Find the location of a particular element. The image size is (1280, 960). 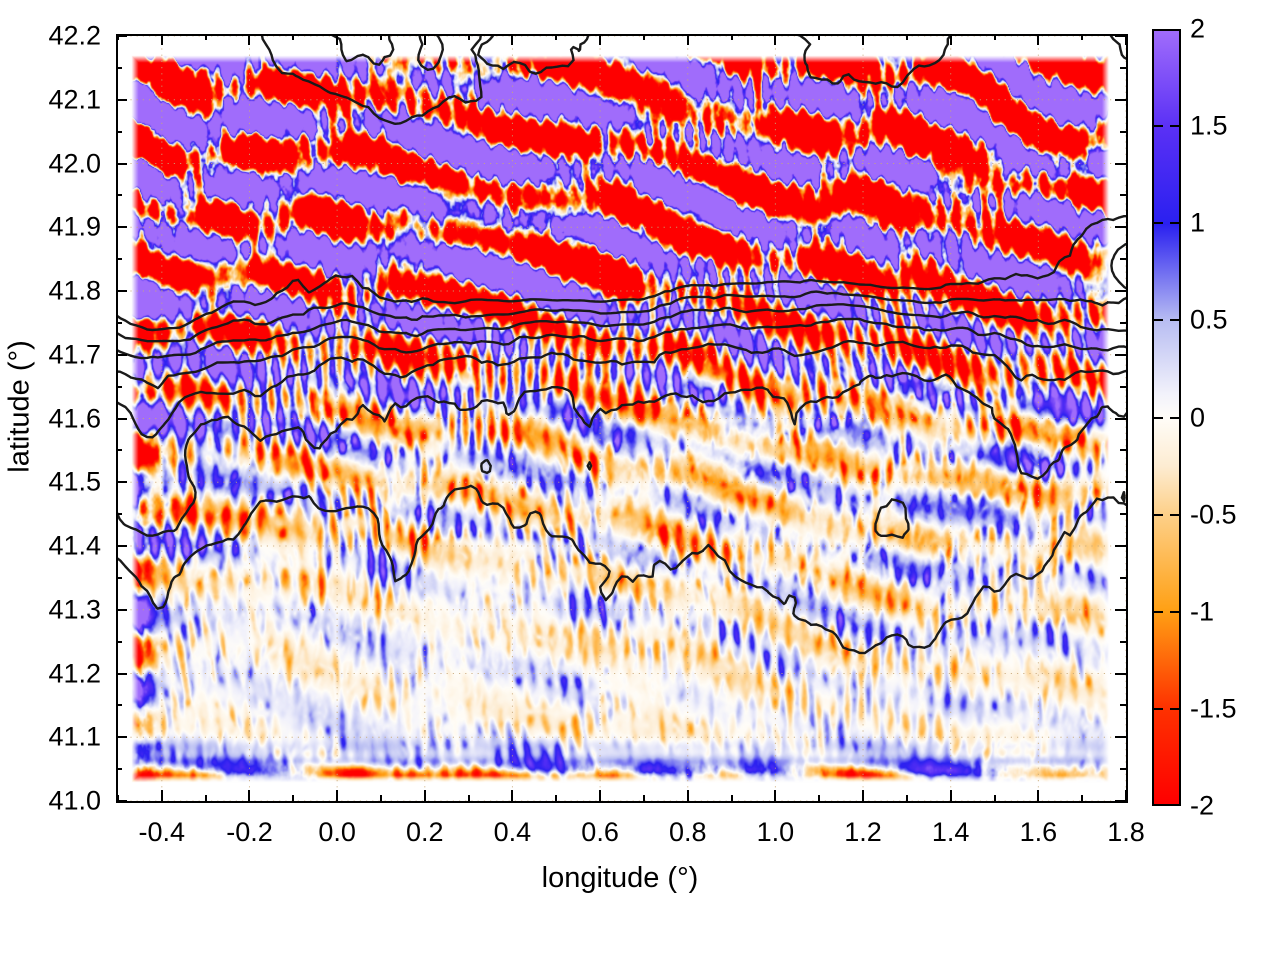

y-axis-title: latitude (°) is located at coordinates (19, 406).